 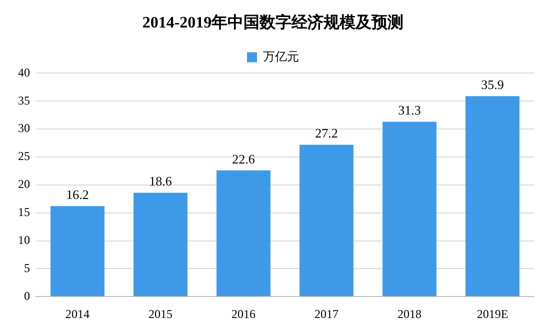 I want to click on data-label: 18.6, so click(x=160, y=181).